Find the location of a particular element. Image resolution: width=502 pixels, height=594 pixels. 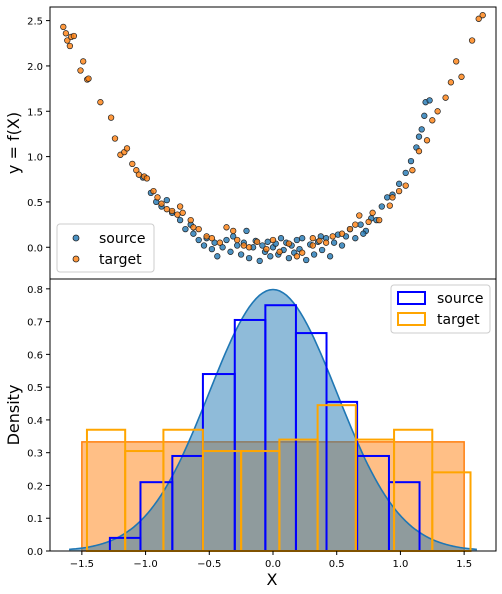

histogram-x-tick-label: 0.5 is located at coordinates (337, 564).